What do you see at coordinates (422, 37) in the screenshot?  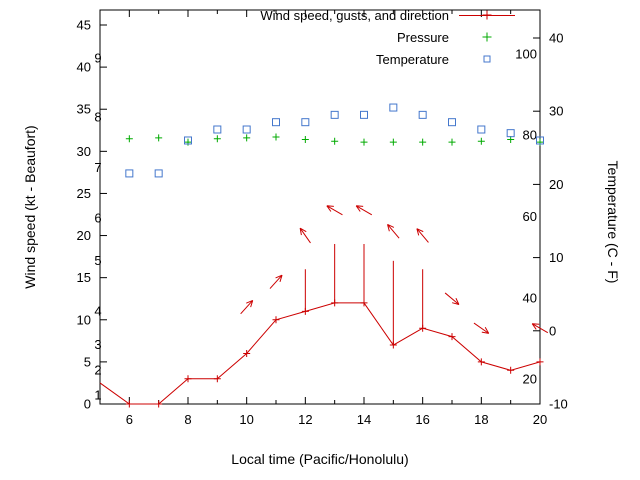 I see `legend-label-pressure: Pressure` at bounding box center [422, 37].